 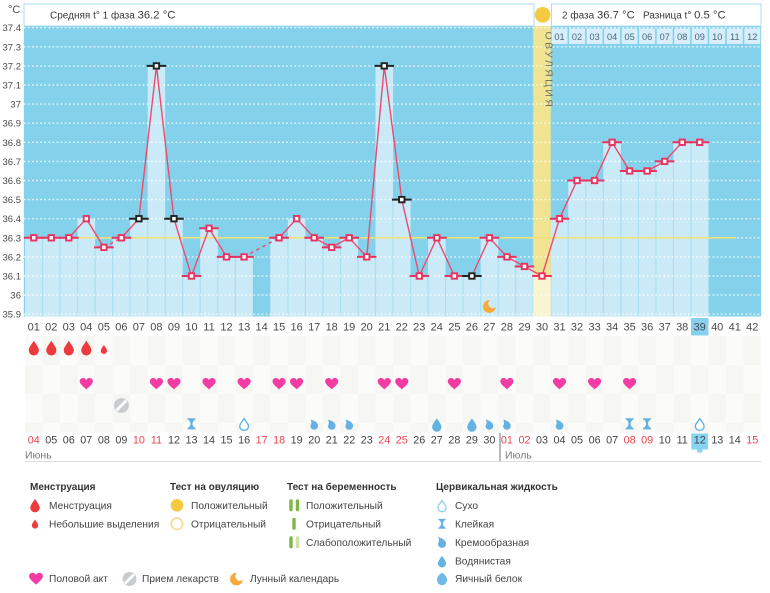 What do you see at coordinates (12, 162) in the screenshot?
I see `svg-text: 36.7` at bounding box center [12, 162].